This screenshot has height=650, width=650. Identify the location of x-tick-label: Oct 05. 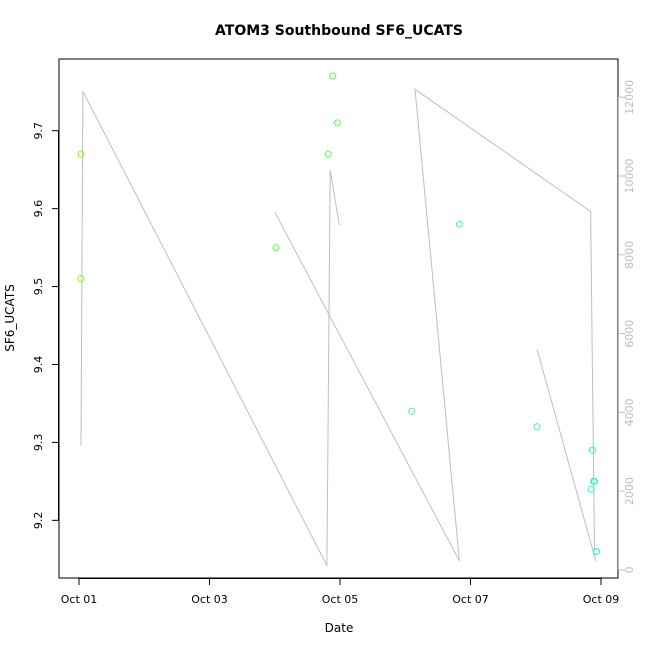
(340, 599).